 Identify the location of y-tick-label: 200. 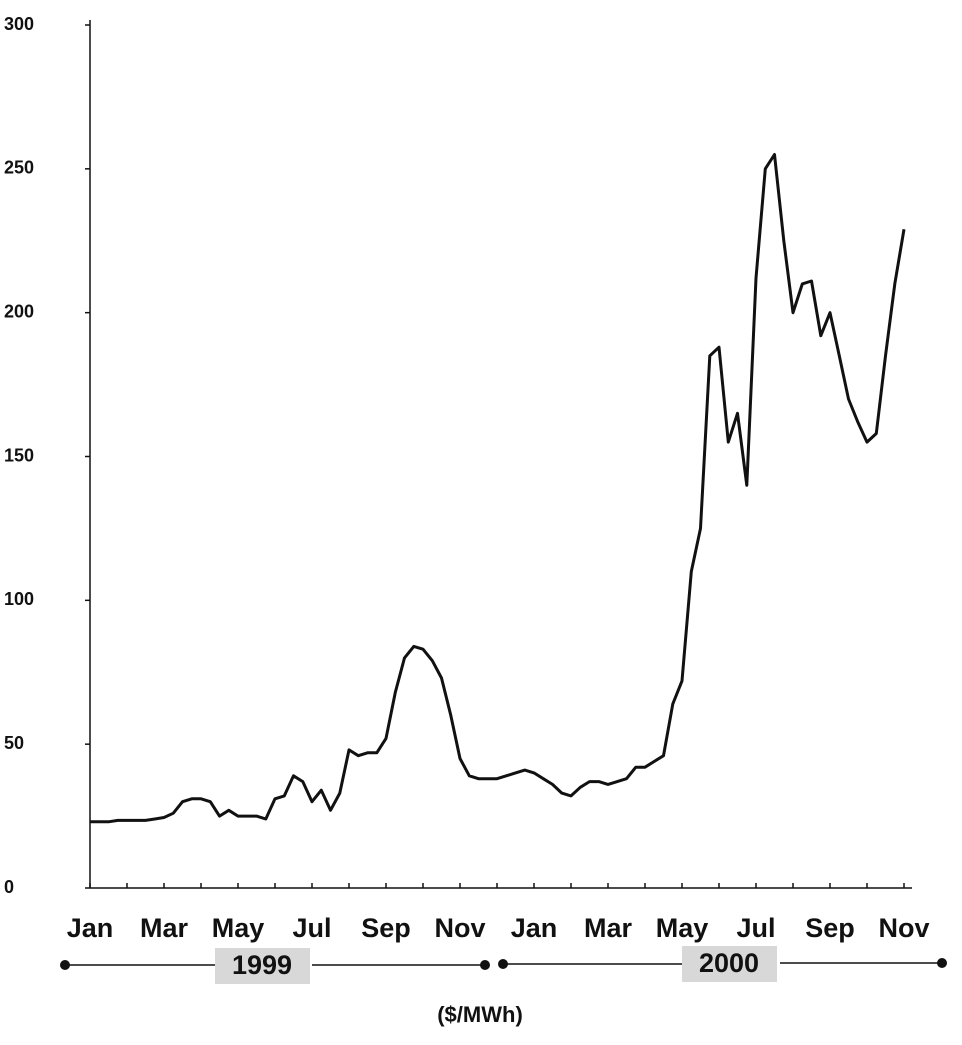
(19, 311).